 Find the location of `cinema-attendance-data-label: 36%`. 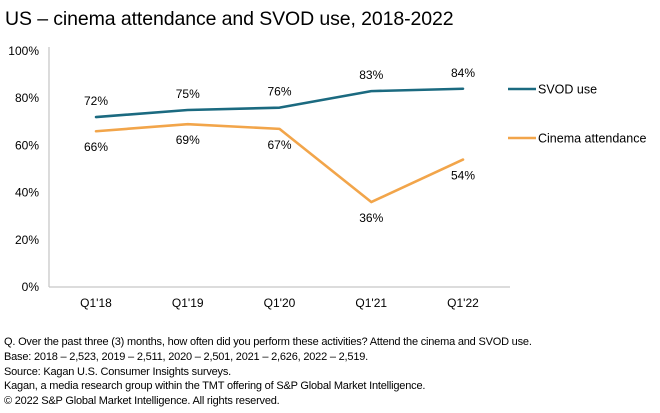

cinema-attendance-data-label: 36% is located at coordinates (371, 218).